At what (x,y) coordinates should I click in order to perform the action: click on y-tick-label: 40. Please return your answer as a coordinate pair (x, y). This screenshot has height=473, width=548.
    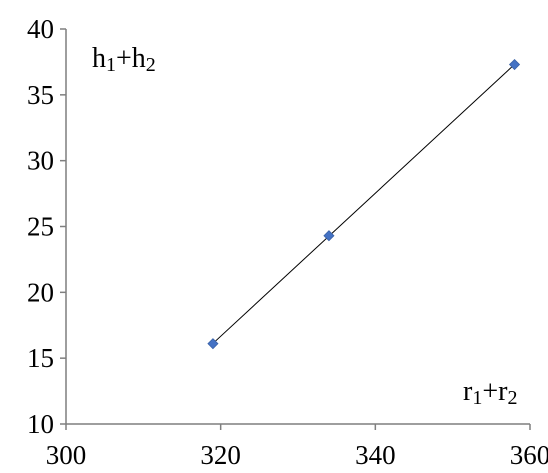
    Looking at the image, I should click on (40, 29).